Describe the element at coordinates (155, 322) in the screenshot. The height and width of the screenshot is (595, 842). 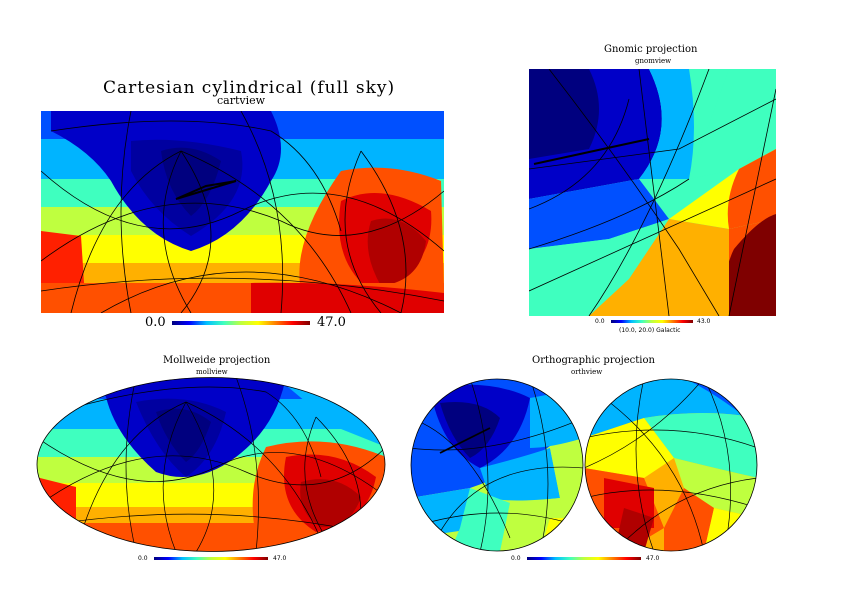
I see `cartview-colorbar-min: 0.0` at that location.